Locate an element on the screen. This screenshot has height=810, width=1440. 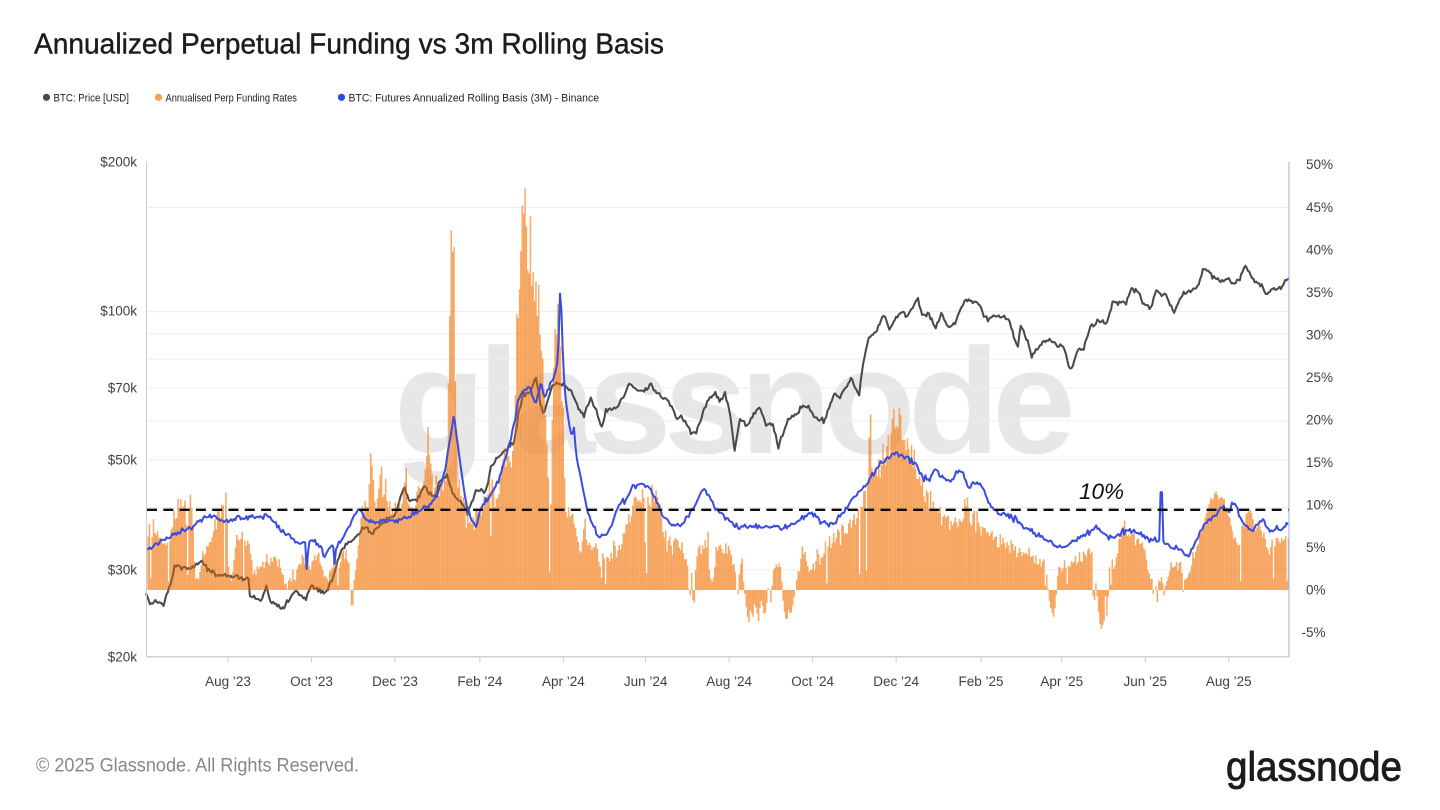
svg-text: 35% is located at coordinates (1319, 292).